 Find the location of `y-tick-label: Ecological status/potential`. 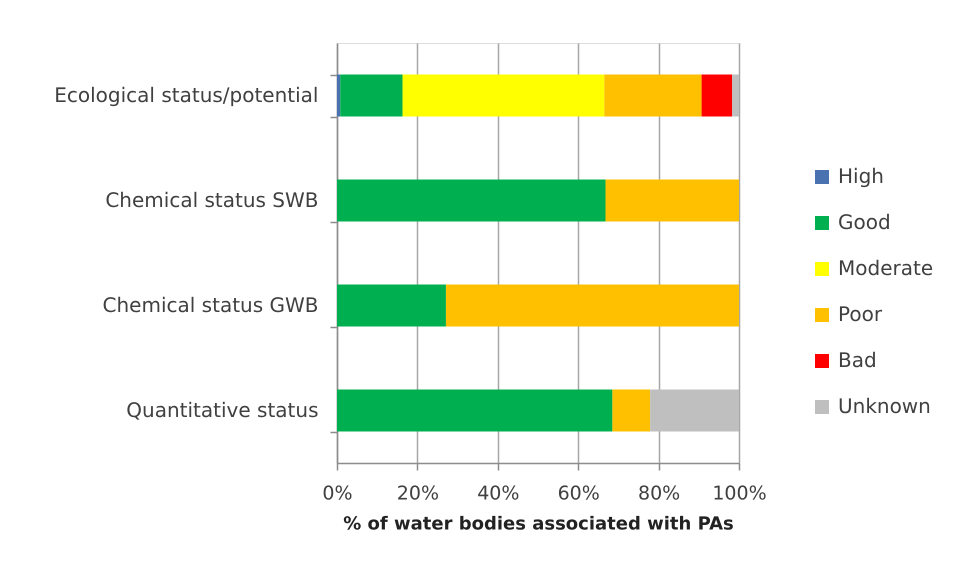

y-tick-label: Ecological status/potential is located at coordinates (186, 95).